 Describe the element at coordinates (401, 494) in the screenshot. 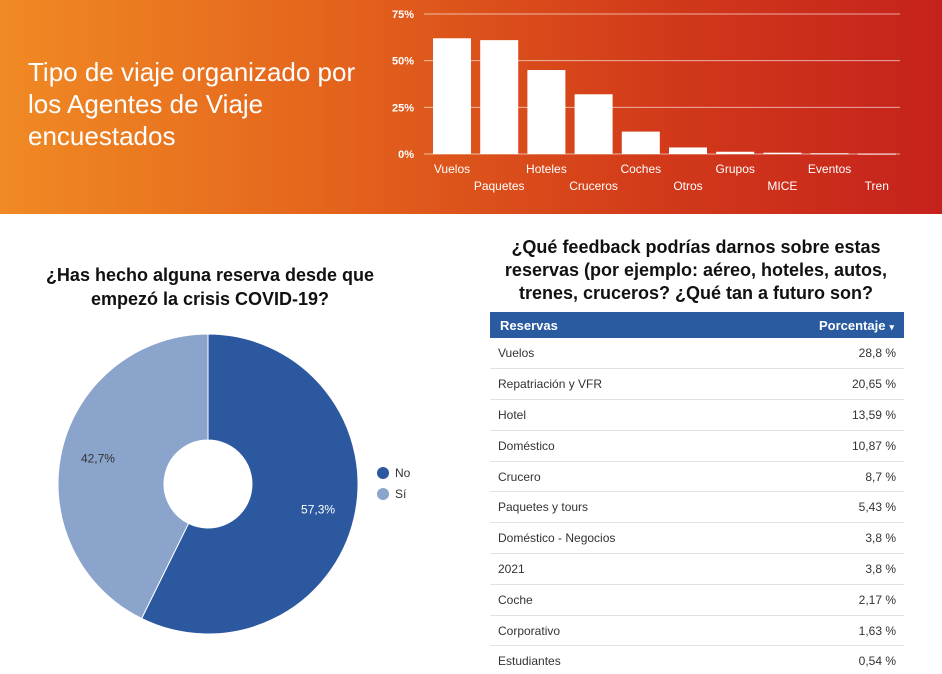

I see `legend-label: Sí` at that location.